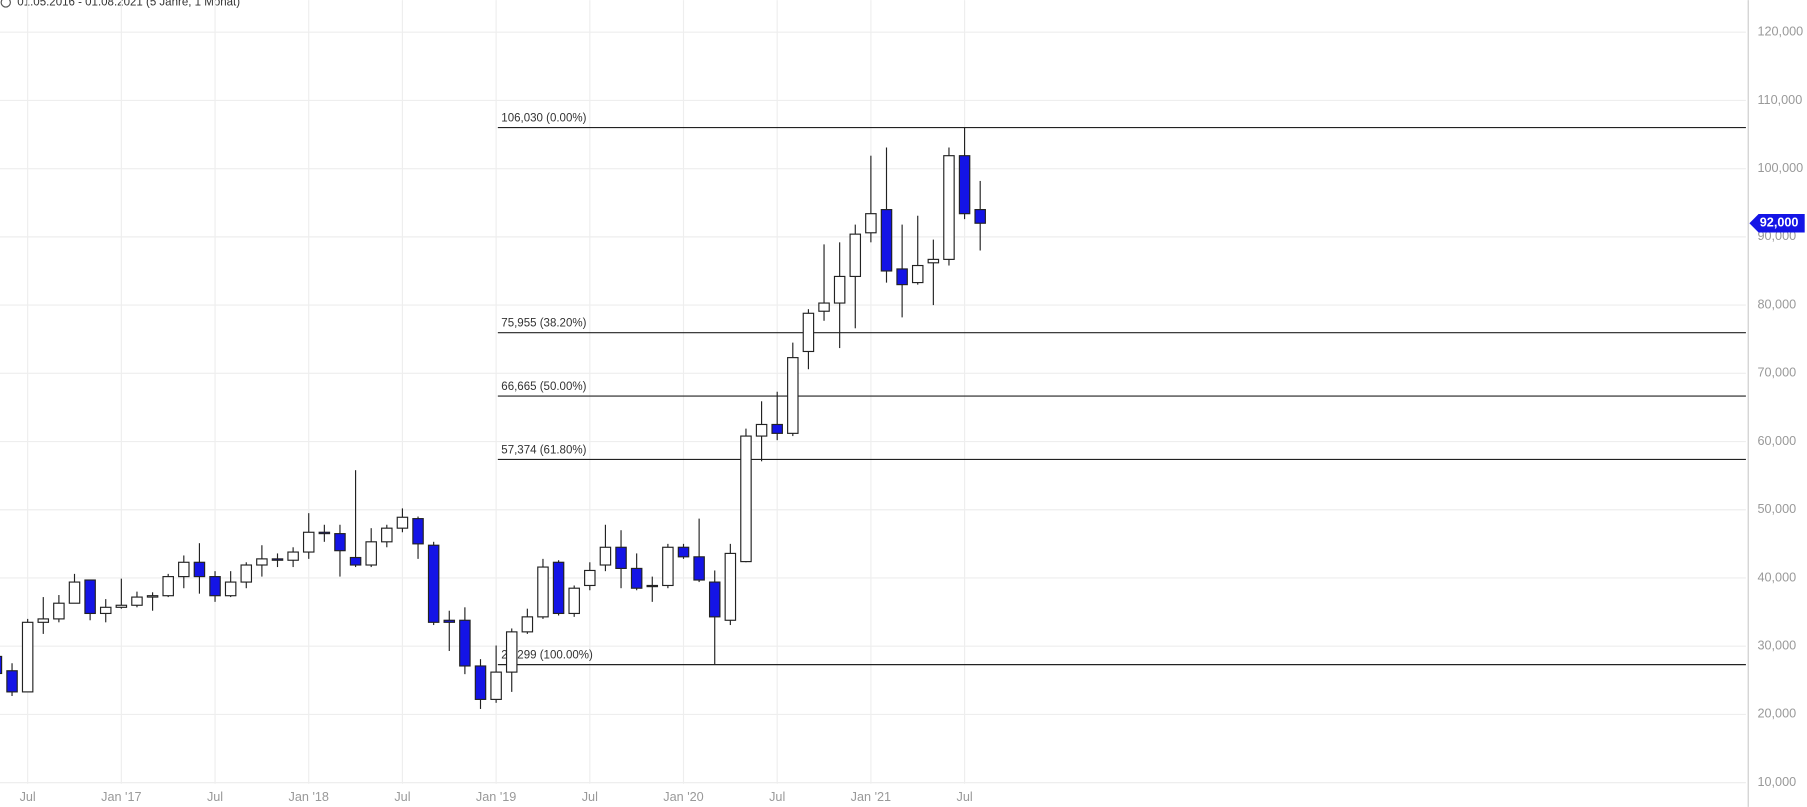 Image resolution: width=1807 pixels, height=807 pixels. I want to click on x-tick-label: Jan '18, so click(309, 797).